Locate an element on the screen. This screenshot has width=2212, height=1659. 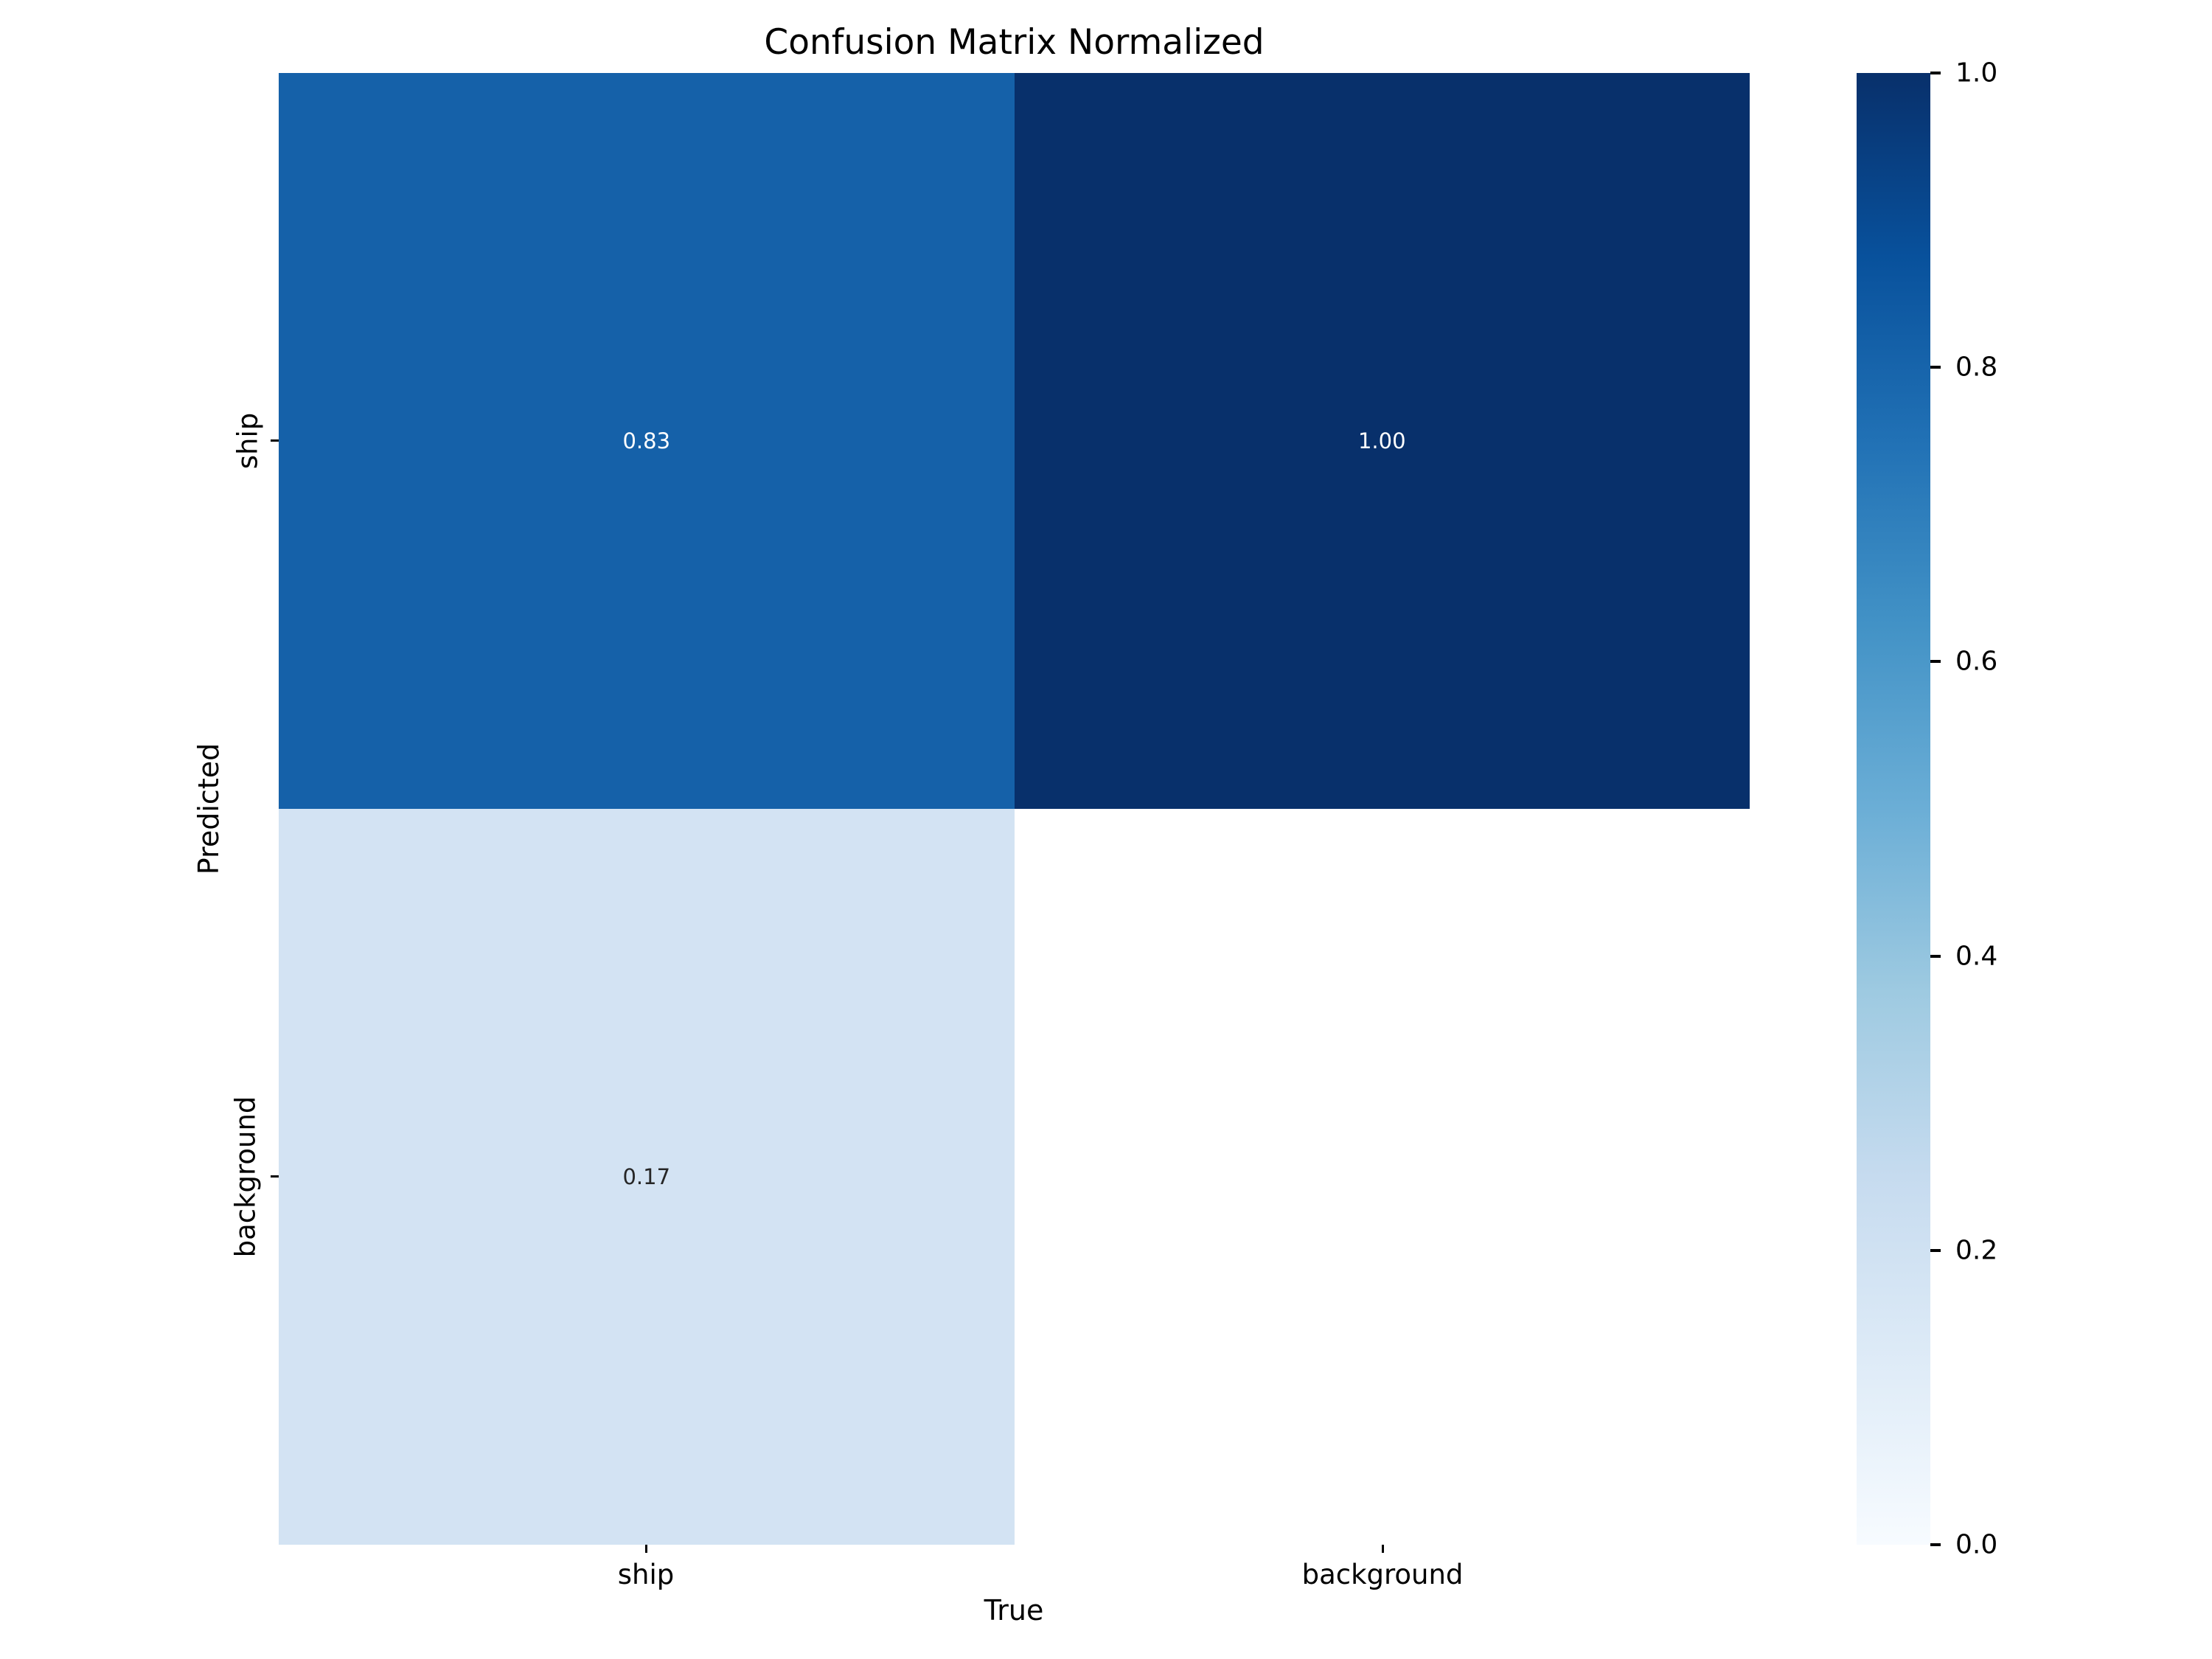
heatmap-cell-ship-ship: 0.83 is located at coordinates (647, 441).